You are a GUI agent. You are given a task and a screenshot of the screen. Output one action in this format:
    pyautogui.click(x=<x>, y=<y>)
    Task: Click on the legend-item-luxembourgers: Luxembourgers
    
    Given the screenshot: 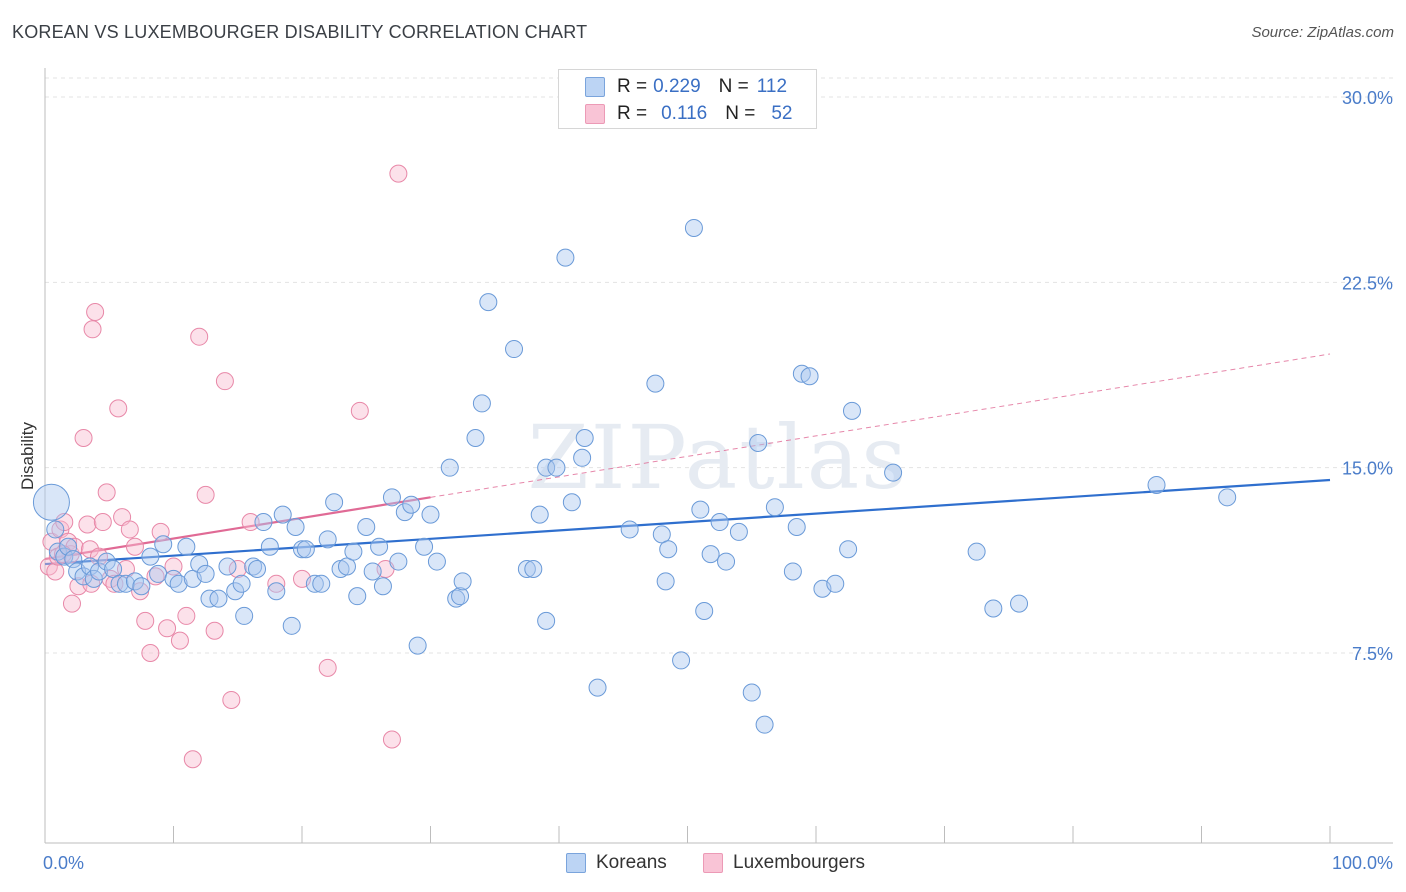 What is the action you would take?
    pyautogui.click(x=784, y=863)
    